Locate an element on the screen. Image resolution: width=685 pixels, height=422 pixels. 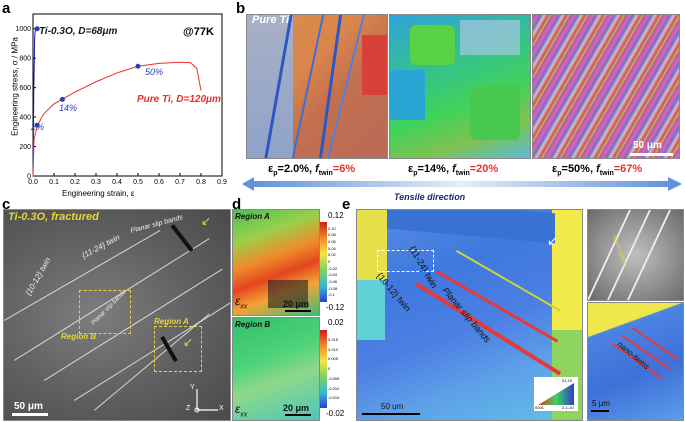
x-tick-label: 0.8 is located at coordinates (201, 182).